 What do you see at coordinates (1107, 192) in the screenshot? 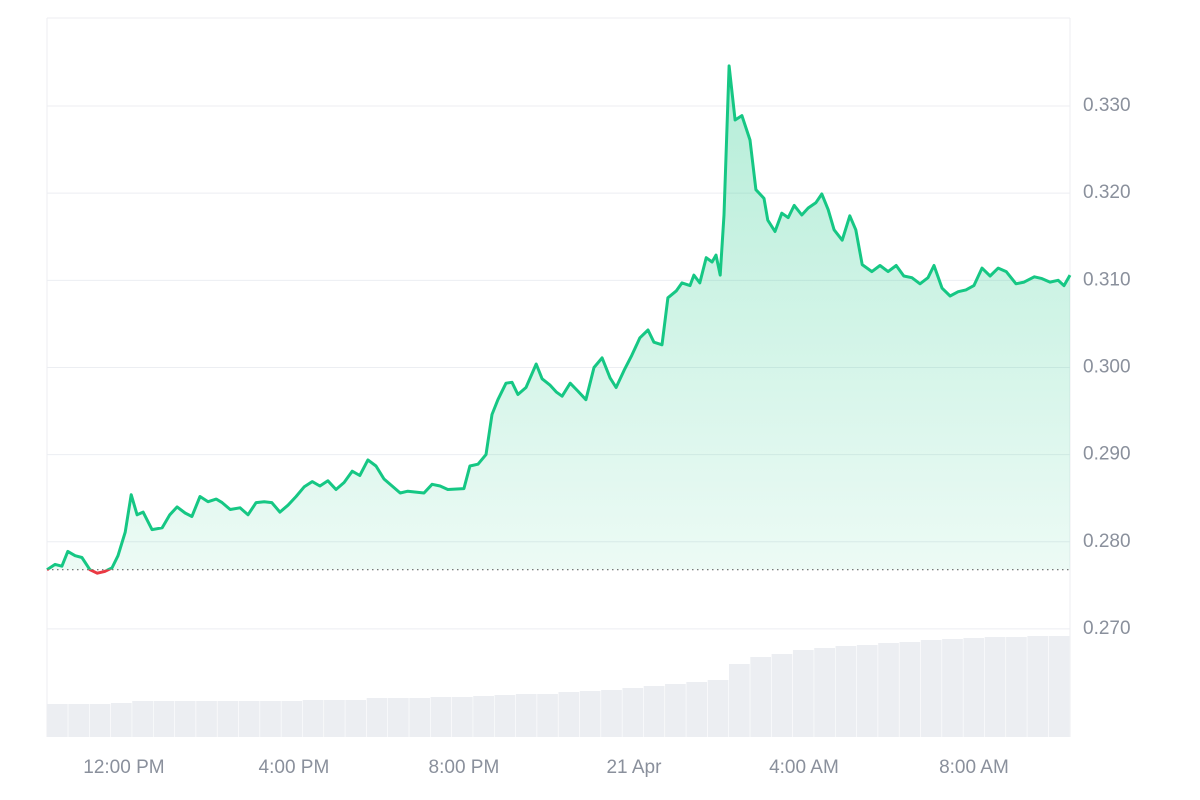
I see `y-tick-label: 0.320` at bounding box center [1107, 192].